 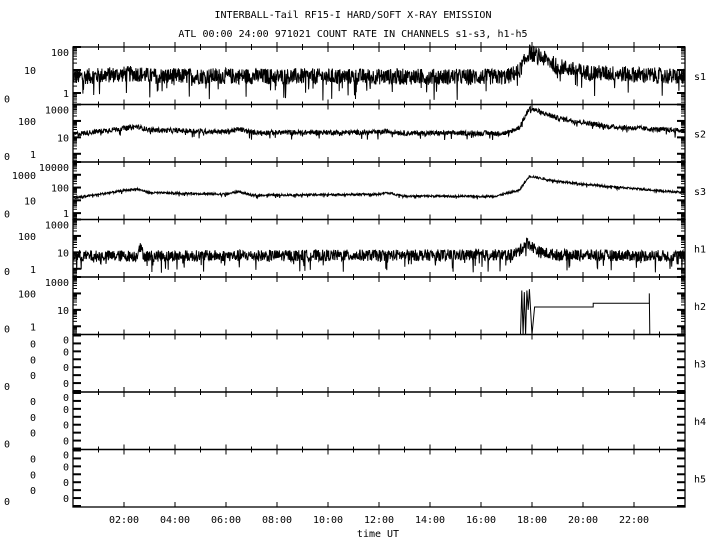 What do you see at coordinates (277, 520) in the screenshot?
I see `x-tick-label: 08:00` at bounding box center [277, 520].